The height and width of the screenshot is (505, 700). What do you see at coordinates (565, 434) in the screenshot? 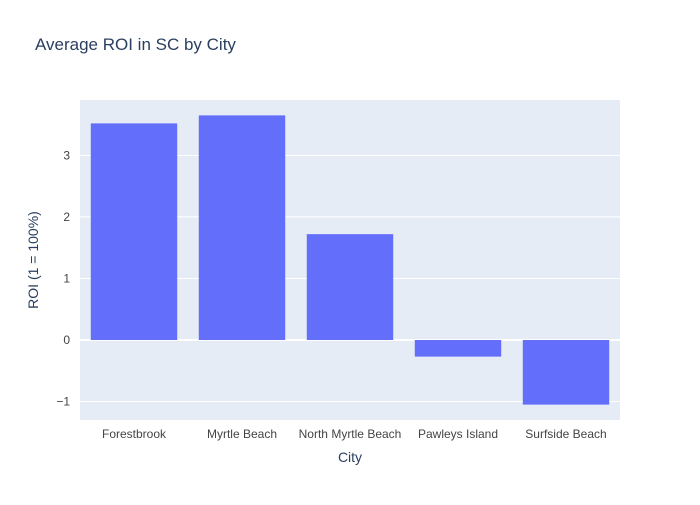
I see `x-tick-label: Surfside Beach` at bounding box center [565, 434].